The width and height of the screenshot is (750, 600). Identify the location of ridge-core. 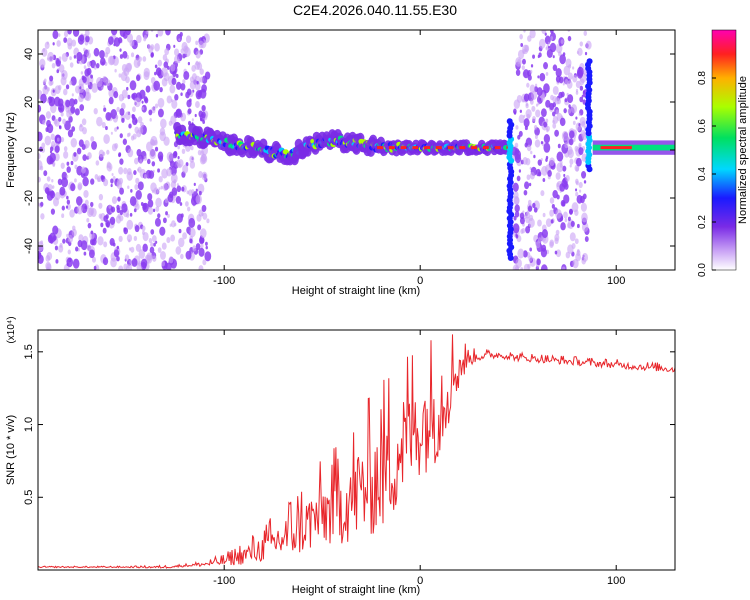
(199, 134).